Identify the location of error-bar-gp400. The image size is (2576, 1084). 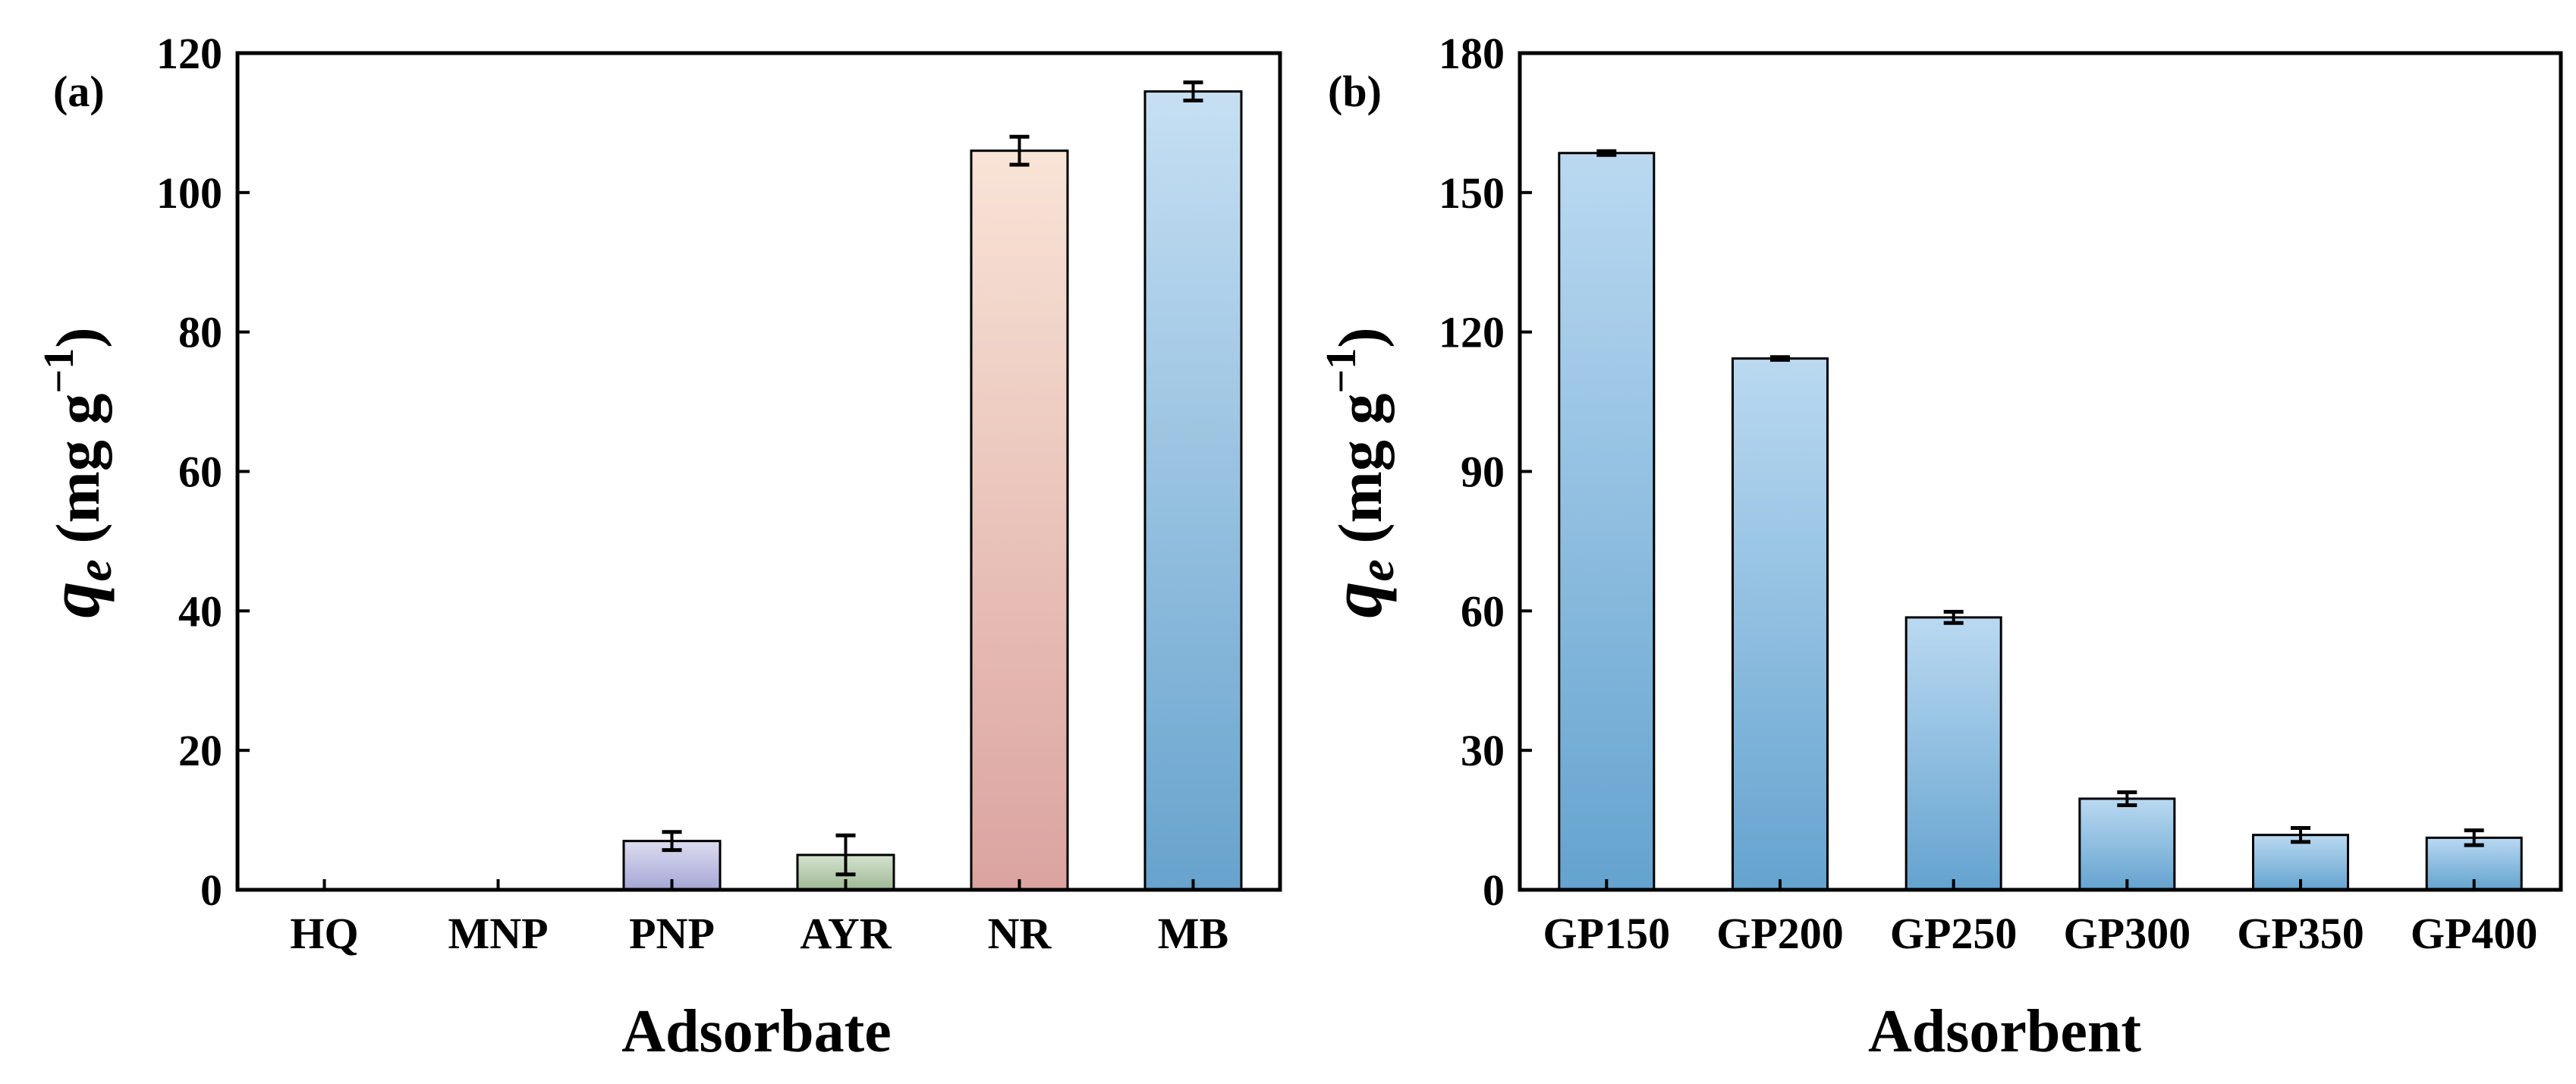
(2474, 838).